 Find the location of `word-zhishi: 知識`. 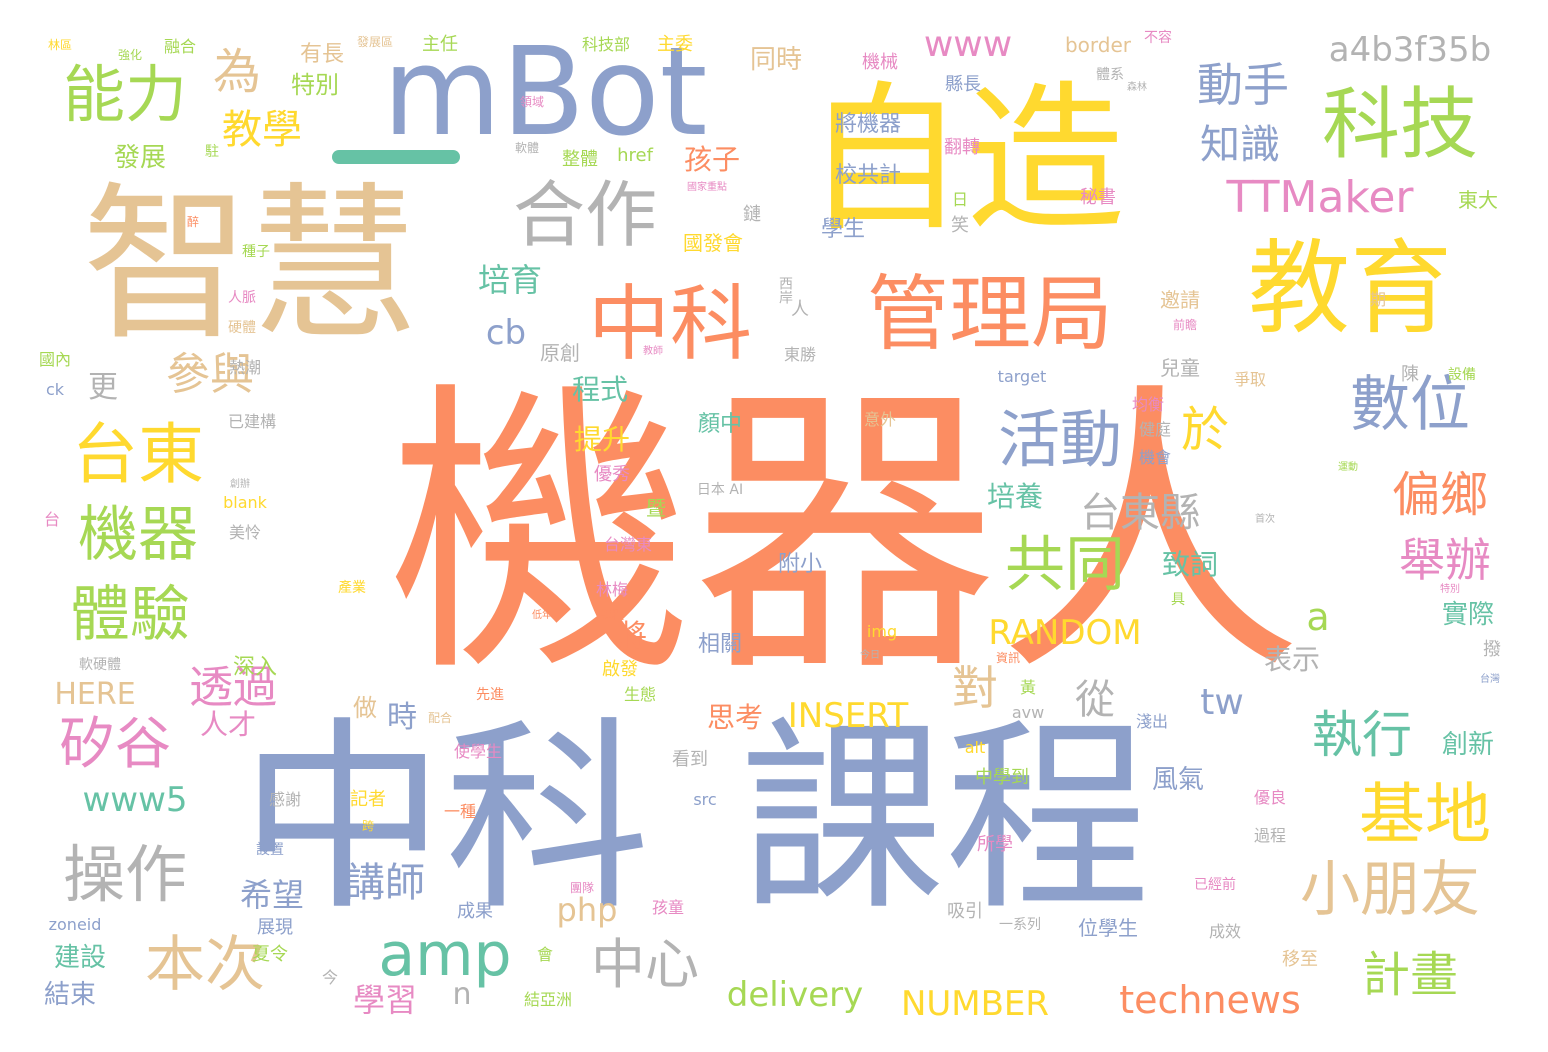

word-zhishi: 知識 is located at coordinates (1240, 145).